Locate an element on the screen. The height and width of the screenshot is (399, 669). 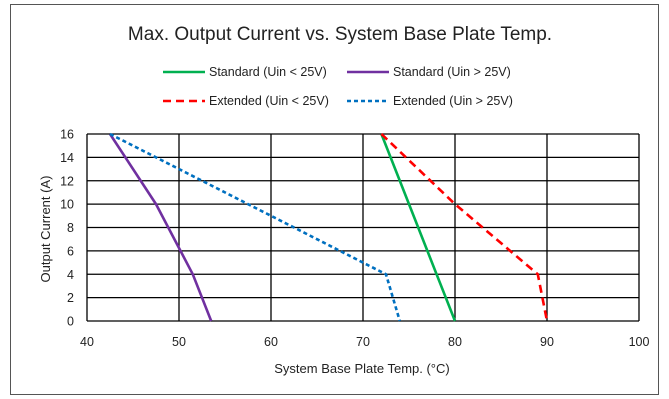
y-tick-label: 14 is located at coordinates (67, 158).